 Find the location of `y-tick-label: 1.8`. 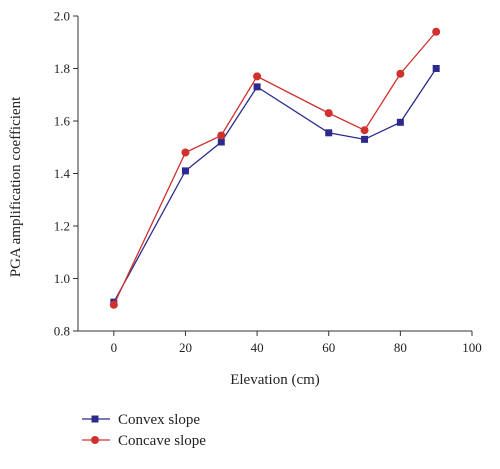

y-tick-label: 1.8 is located at coordinates (62, 68).